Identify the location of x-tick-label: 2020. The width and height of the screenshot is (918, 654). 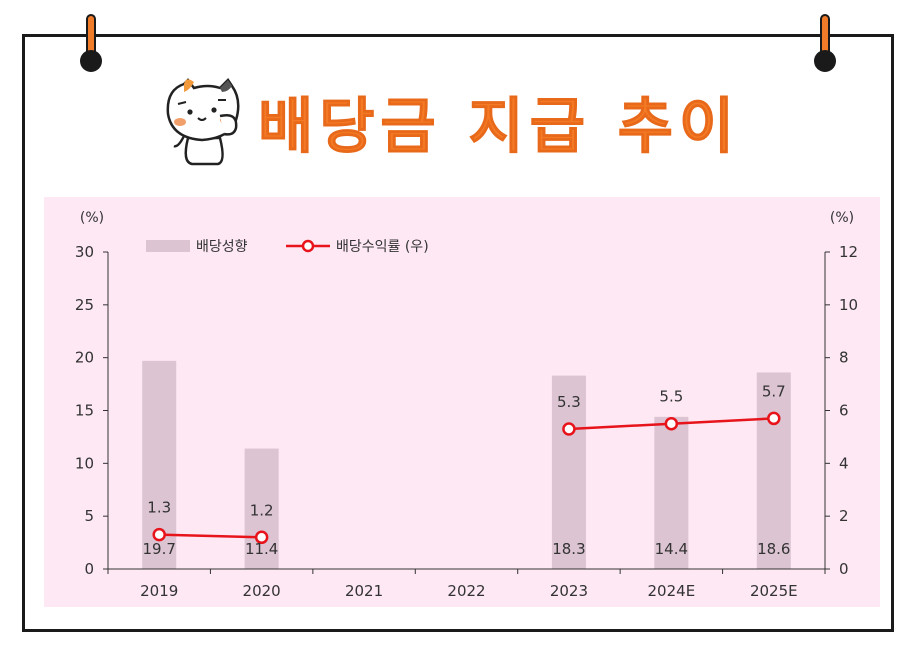
(262, 591).